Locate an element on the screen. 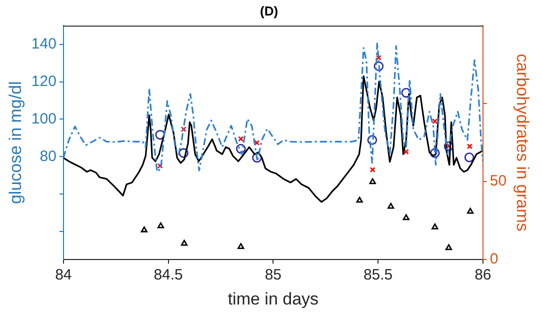  x-tick-label: 85 is located at coordinates (273, 275).